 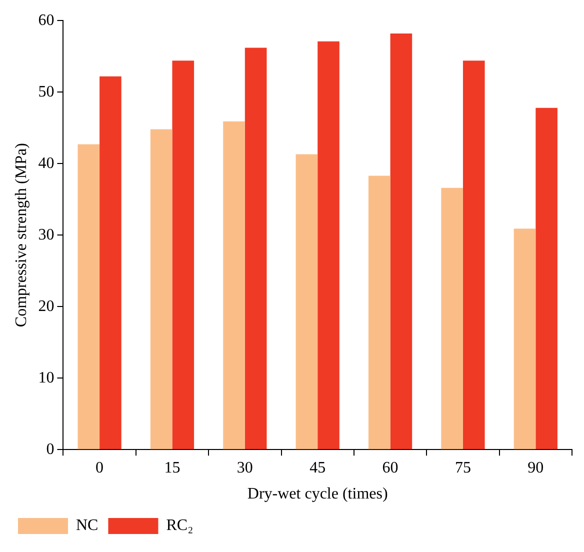 I want to click on legend-label: NC, so click(x=87, y=525).